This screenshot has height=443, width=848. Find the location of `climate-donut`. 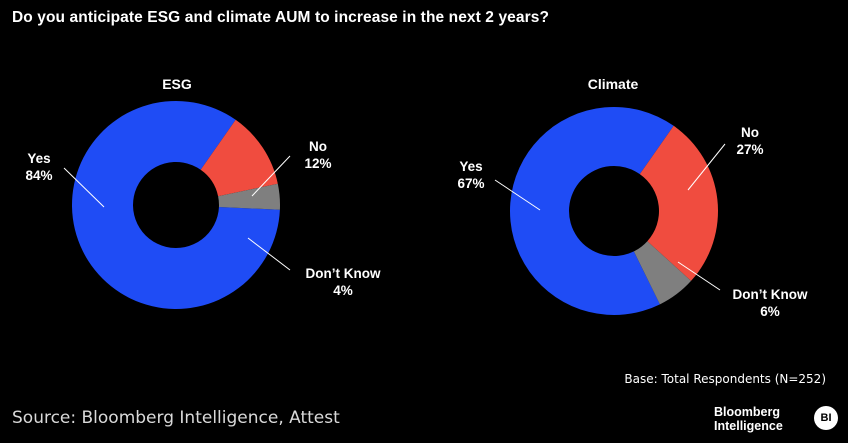

climate-donut is located at coordinates (614, 211).